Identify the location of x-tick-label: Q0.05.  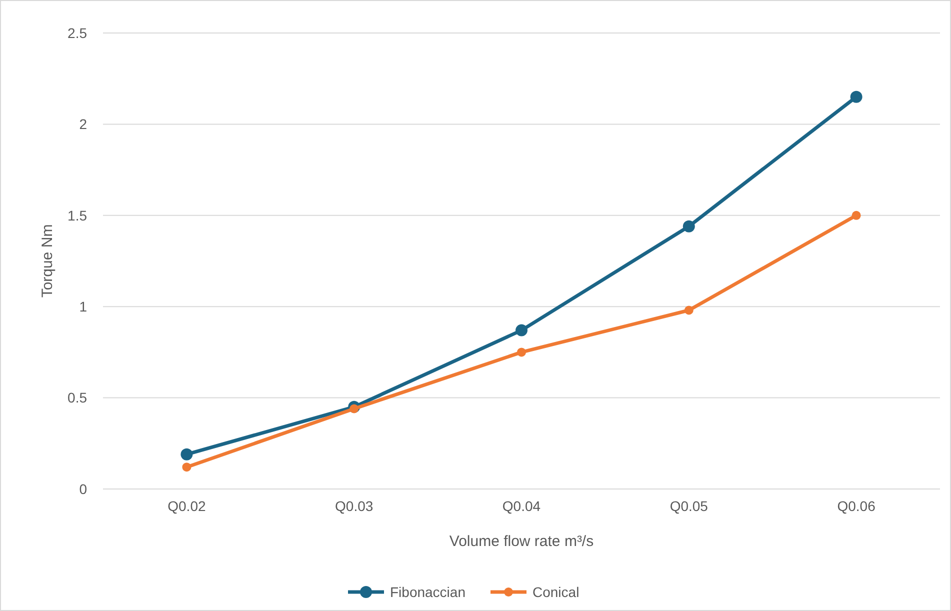
(689, 506).